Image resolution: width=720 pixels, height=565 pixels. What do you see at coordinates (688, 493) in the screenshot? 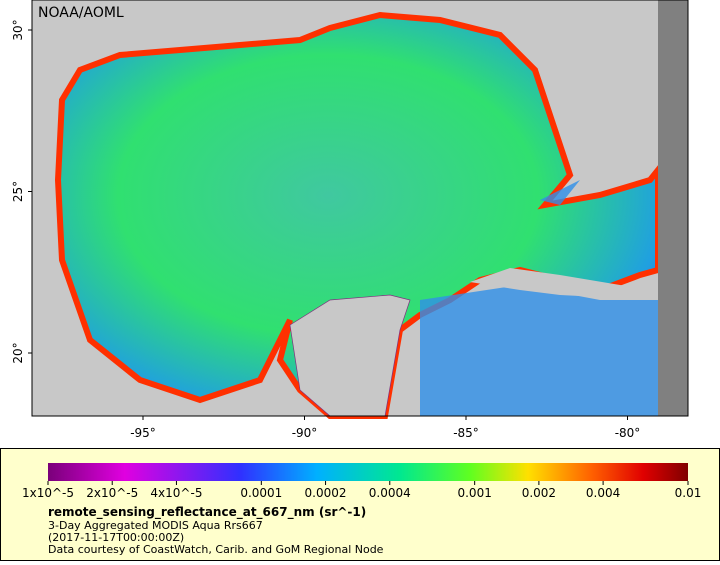
I see `colorbar-label: 0.01` at bounding box center [688, 493].